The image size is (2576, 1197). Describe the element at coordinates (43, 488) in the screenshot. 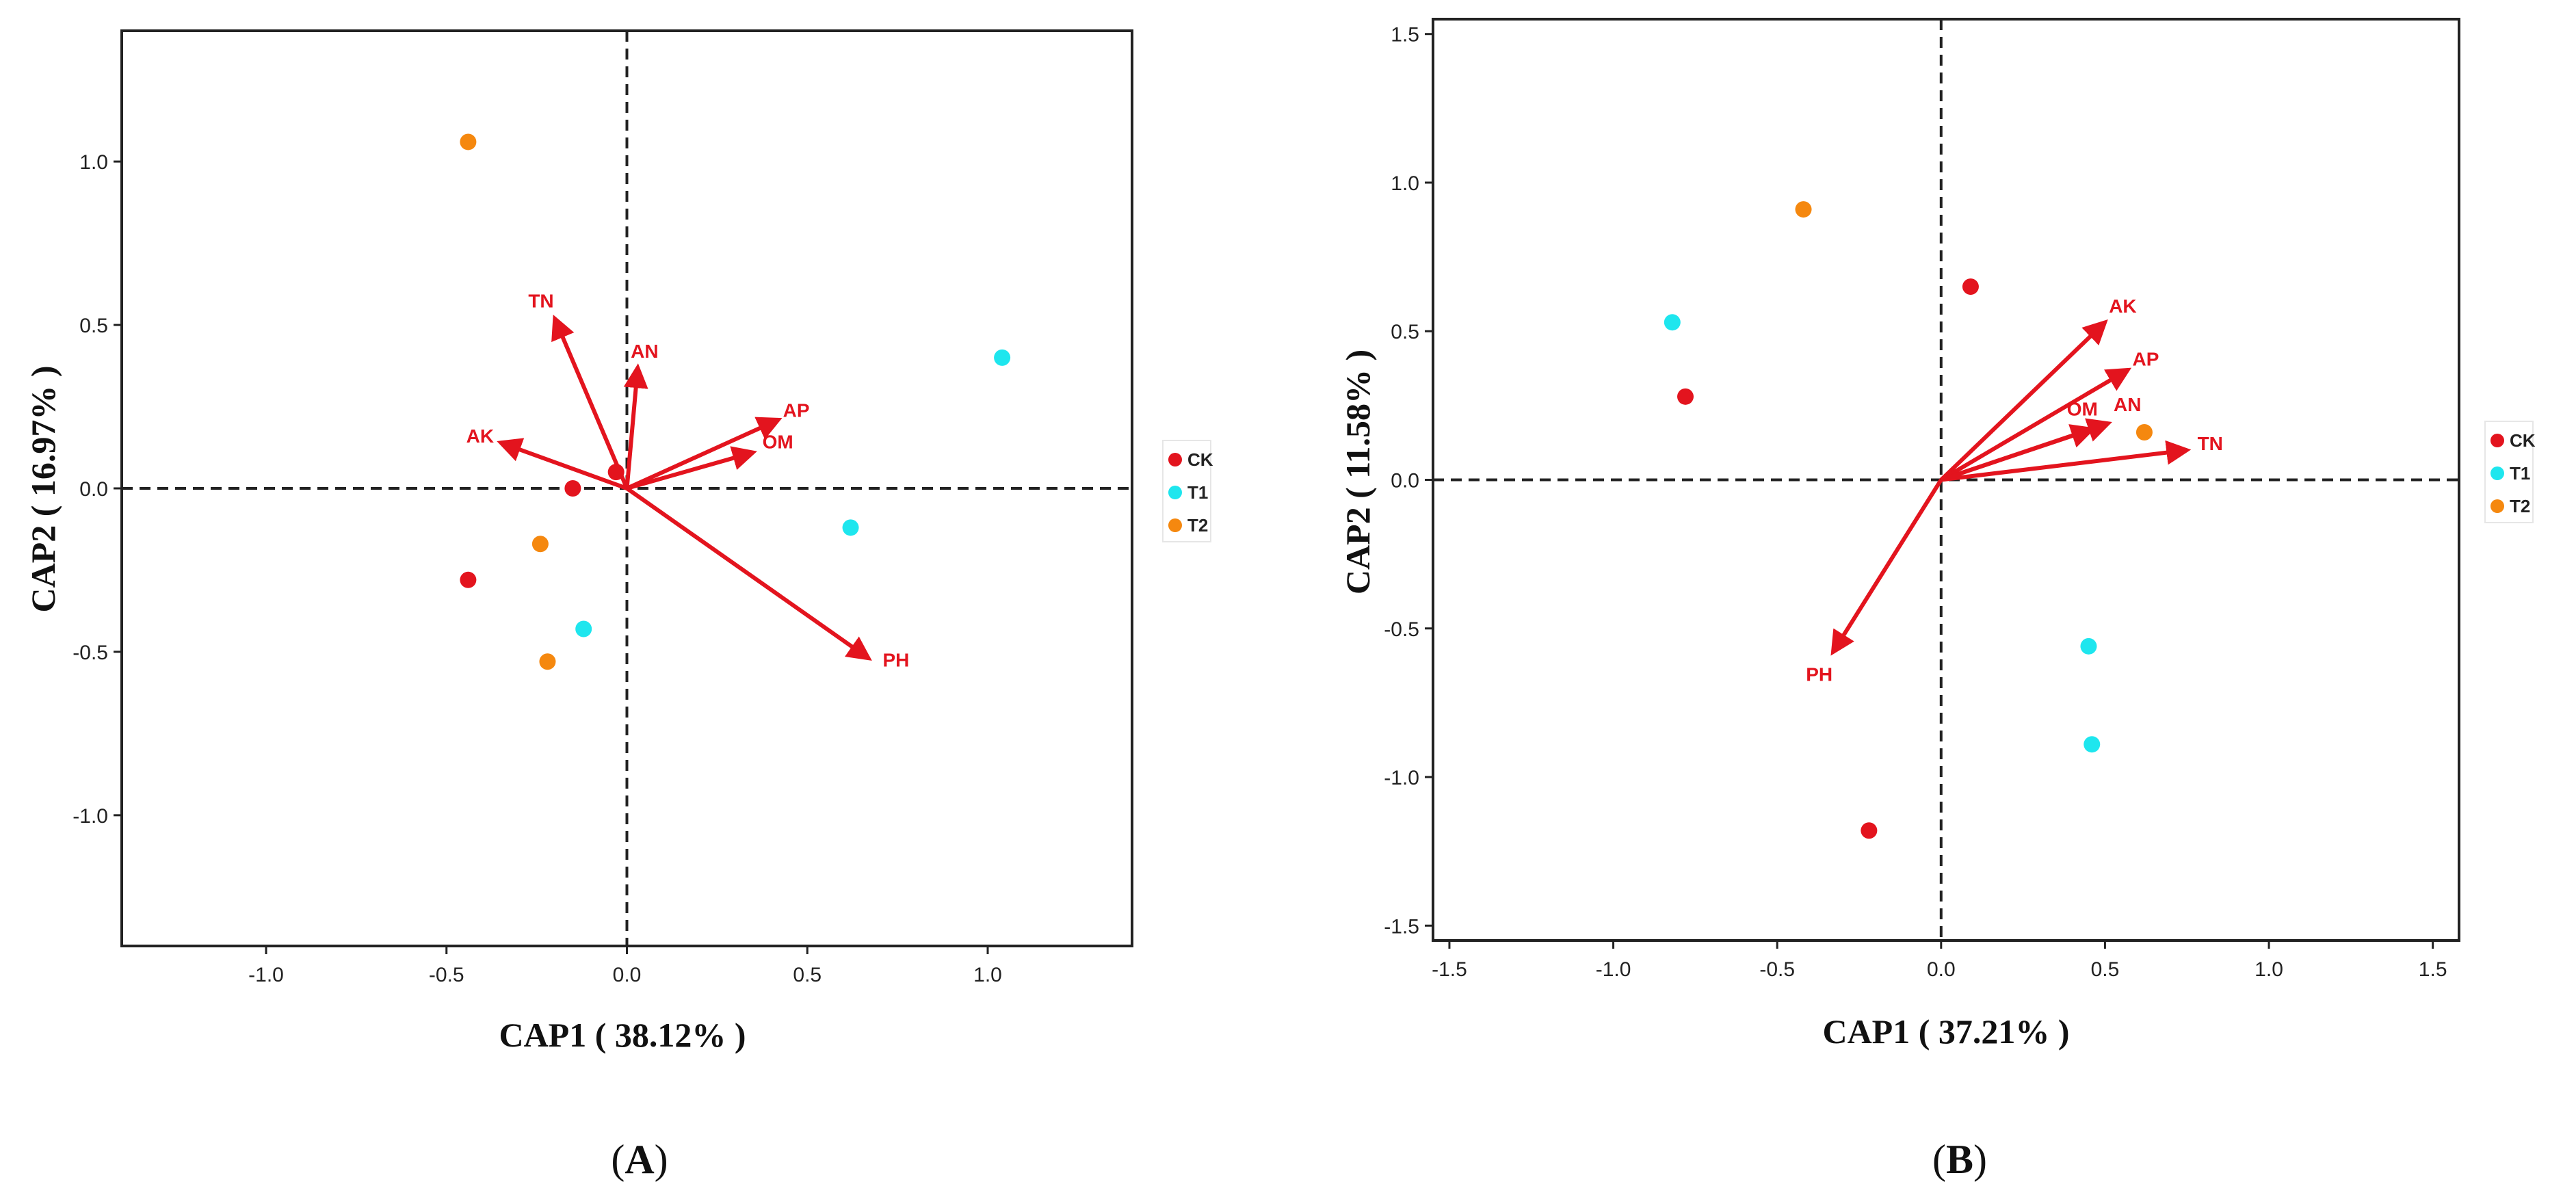

I see `y-axis-label: CAP2 ( 16.97% )` at that location.